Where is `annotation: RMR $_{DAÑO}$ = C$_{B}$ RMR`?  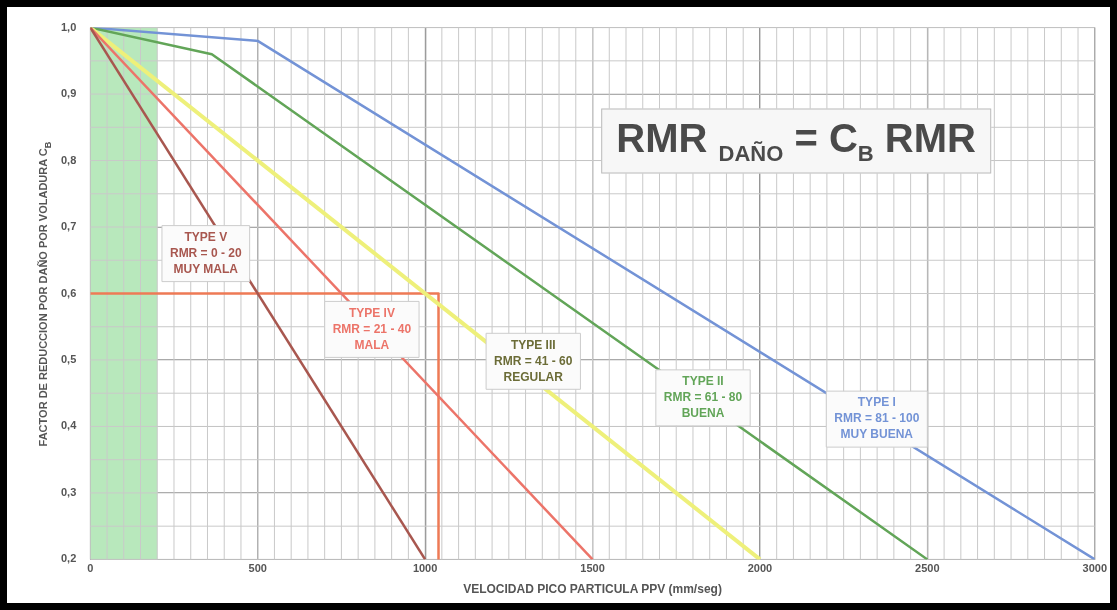
annotation: RMR $_{DAÑO}$ = C$_{B}$ RMR is located at coordinates (796, 141).